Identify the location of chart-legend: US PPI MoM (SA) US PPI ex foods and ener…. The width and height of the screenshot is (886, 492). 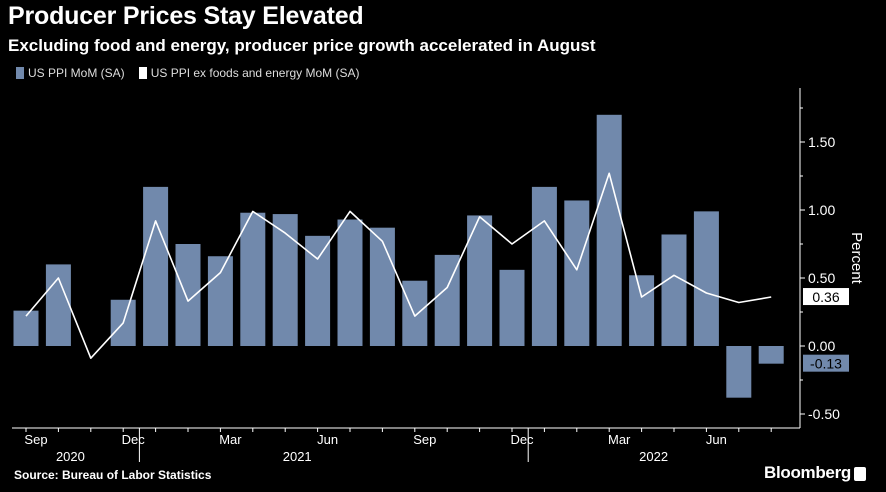
(187, 73).